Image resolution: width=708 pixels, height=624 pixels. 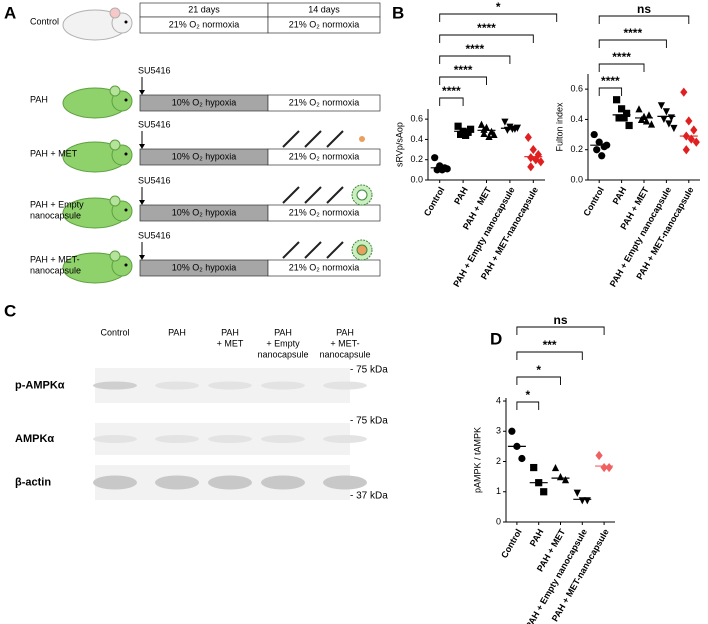 What do you see at coordinates (40, 385) in the screenshot?
I see `row-label: p-AMPKα` at bounding box center [40, 385].